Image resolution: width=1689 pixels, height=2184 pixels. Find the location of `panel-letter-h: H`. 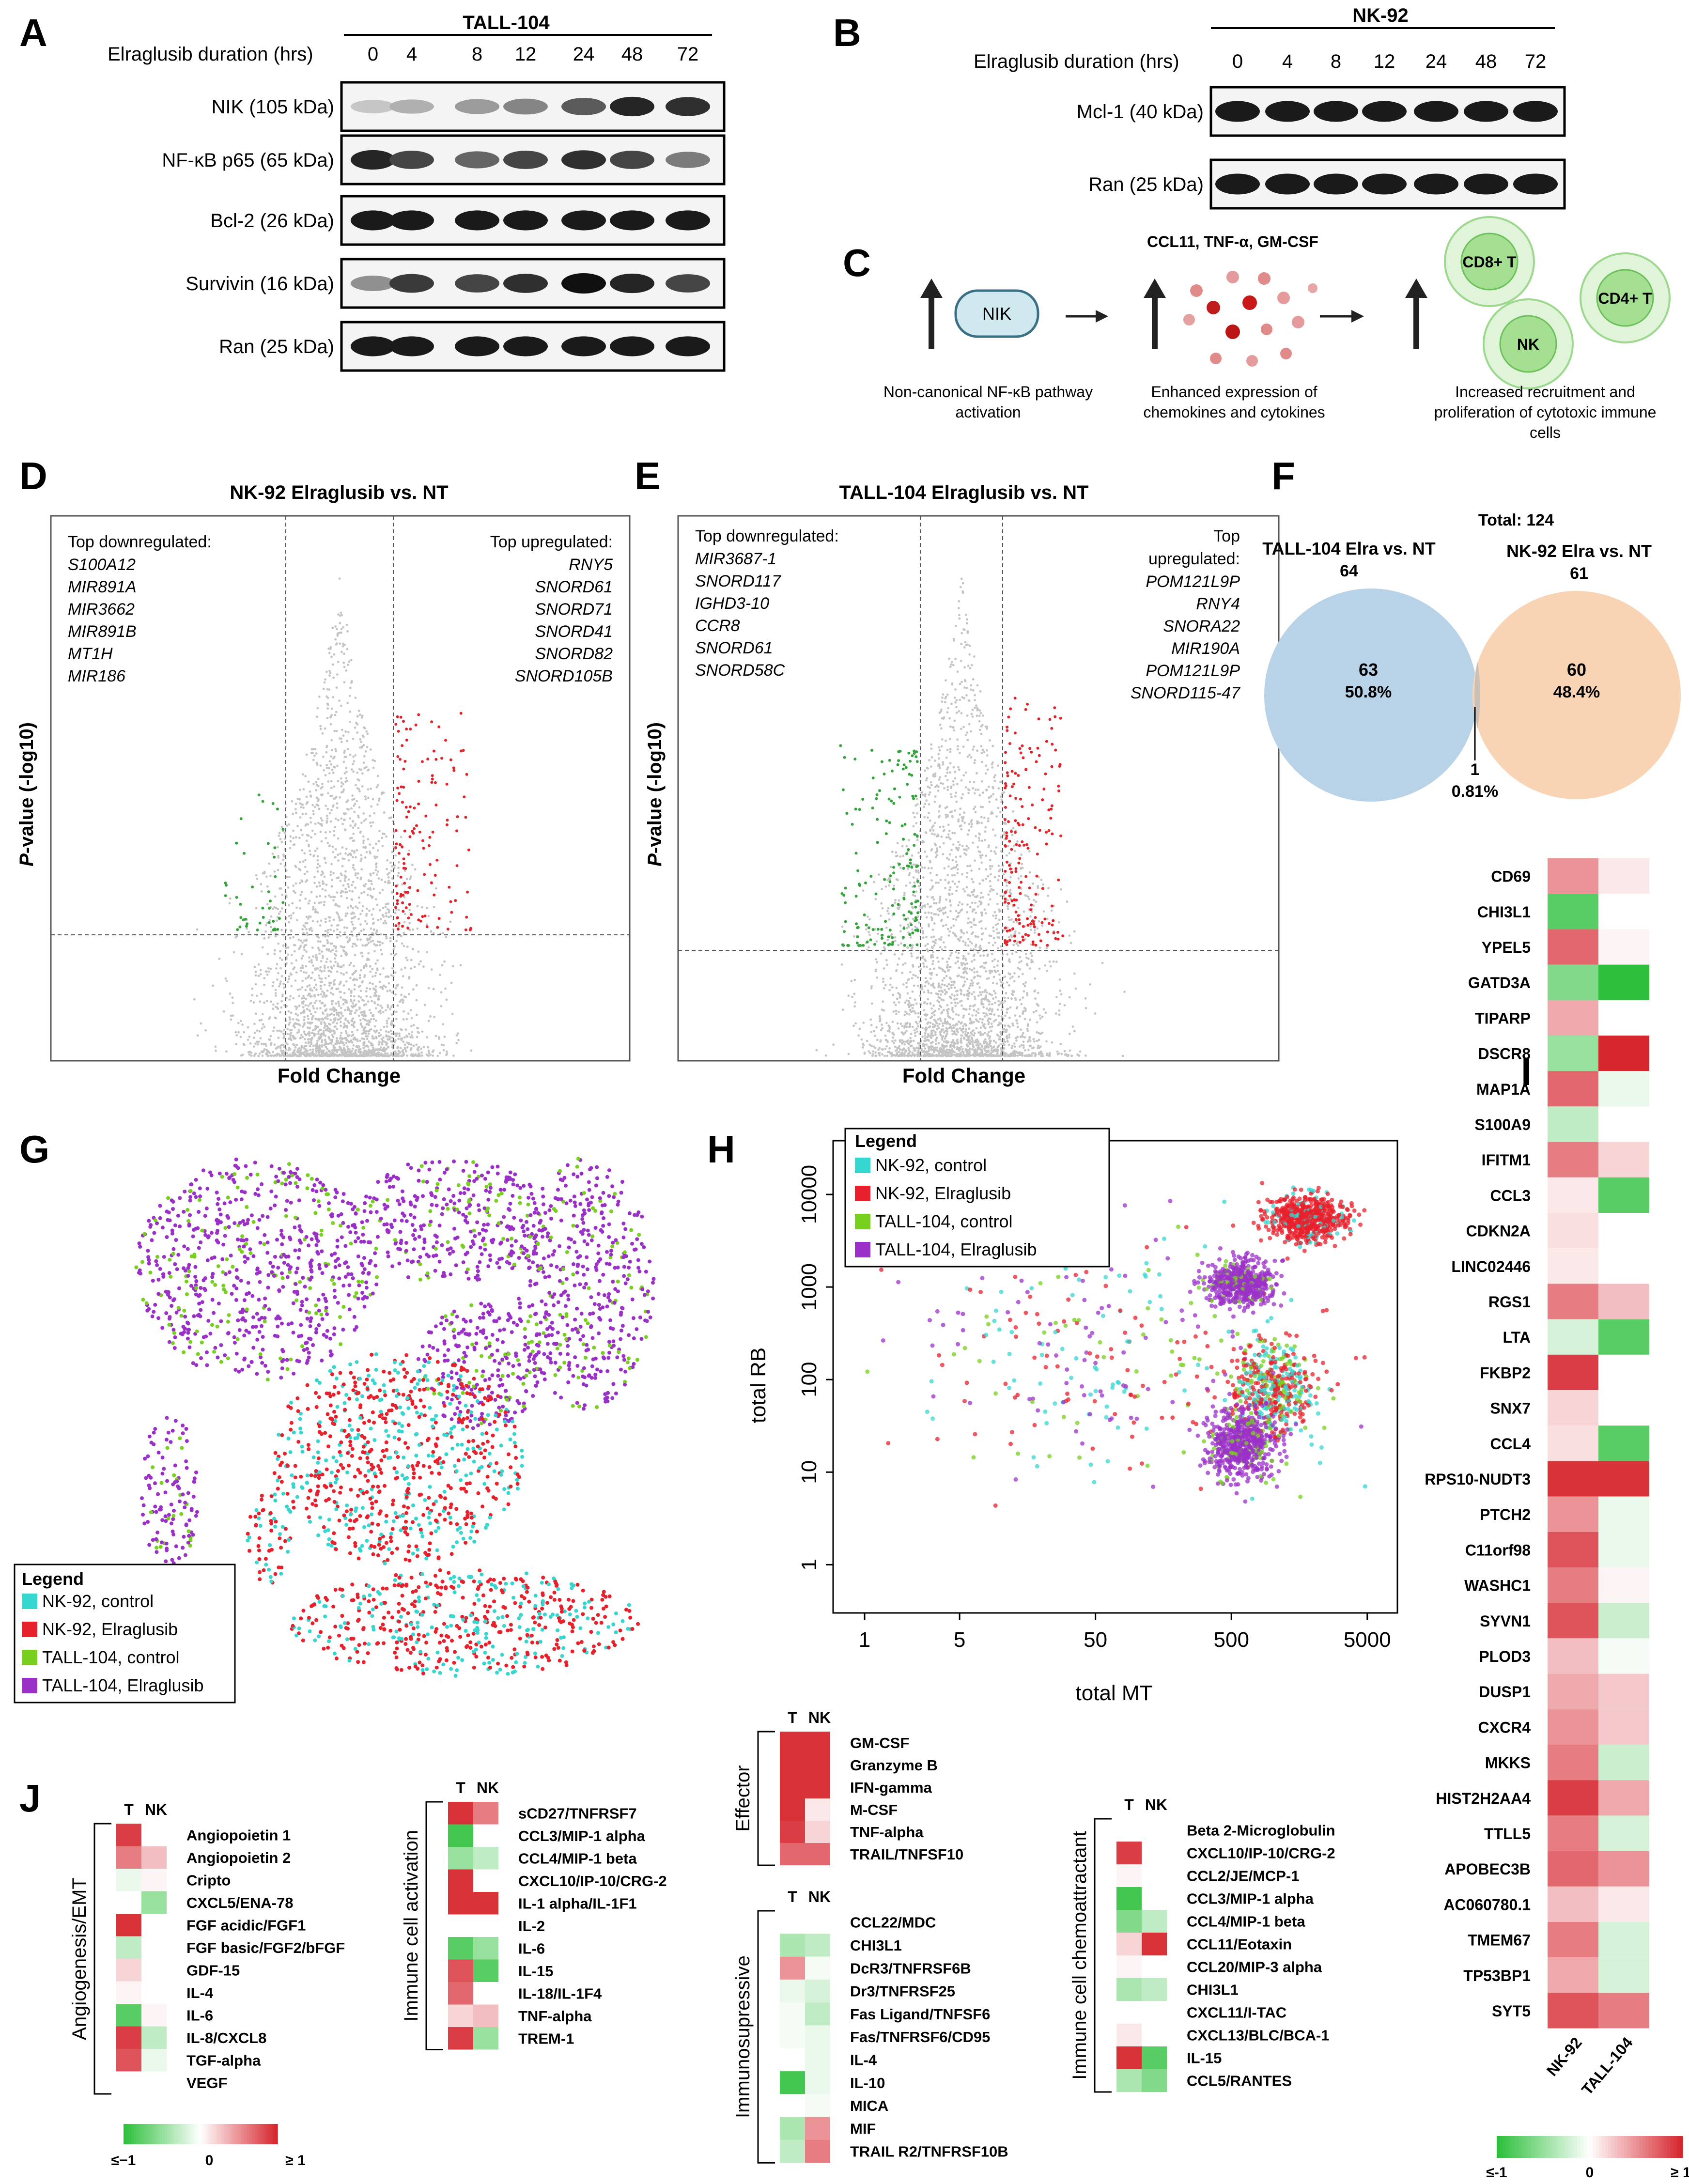

panel-letter-h: H is located at coordinates (721, 1149).